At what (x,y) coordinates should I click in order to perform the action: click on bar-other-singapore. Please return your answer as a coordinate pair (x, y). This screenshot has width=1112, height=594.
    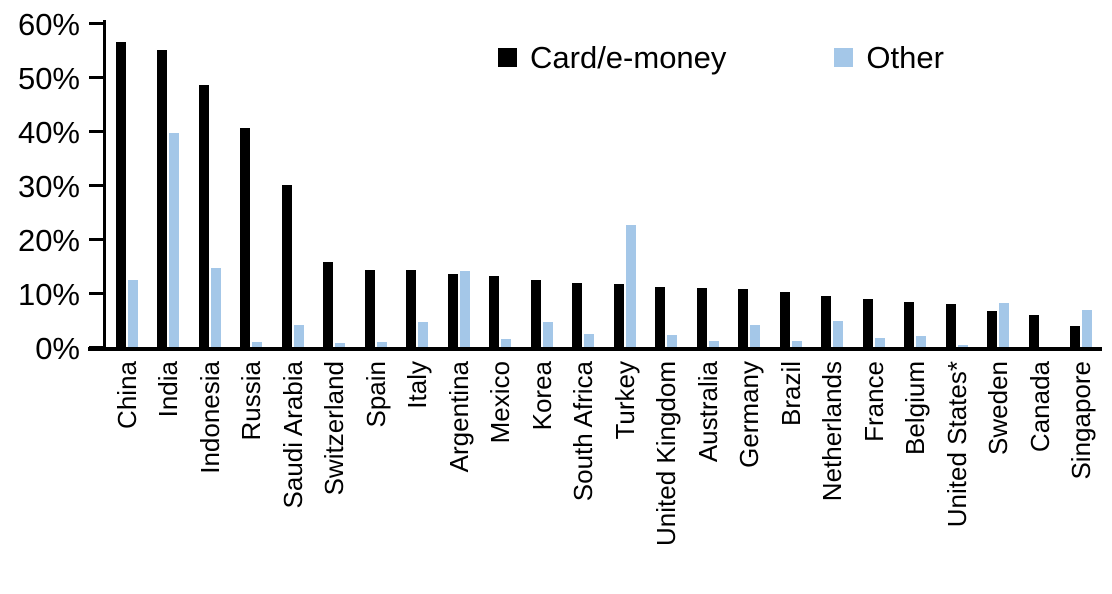
    Looking at the image, I should click on (1087, 328).